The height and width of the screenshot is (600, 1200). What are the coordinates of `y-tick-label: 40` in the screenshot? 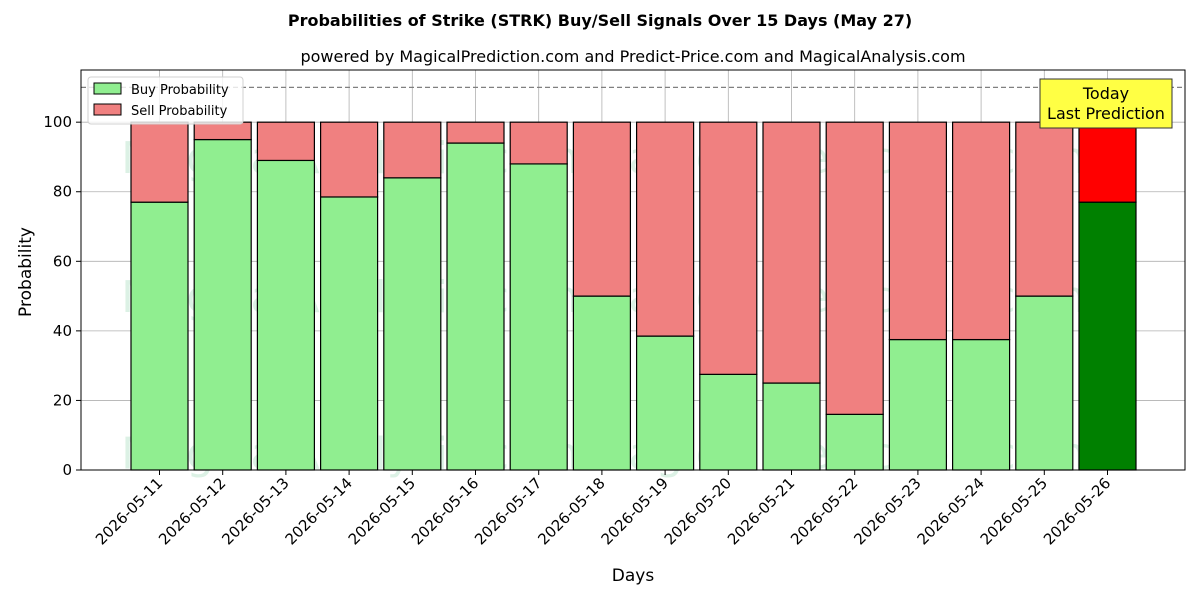 It's located at (62, 331).